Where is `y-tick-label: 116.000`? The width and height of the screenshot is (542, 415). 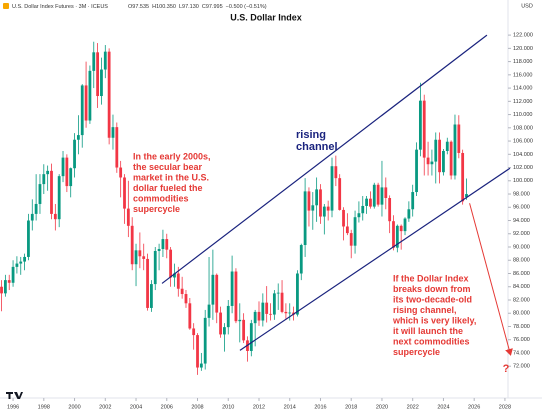 y-tick-label: 116.000 is located at coordinates (522, 75).